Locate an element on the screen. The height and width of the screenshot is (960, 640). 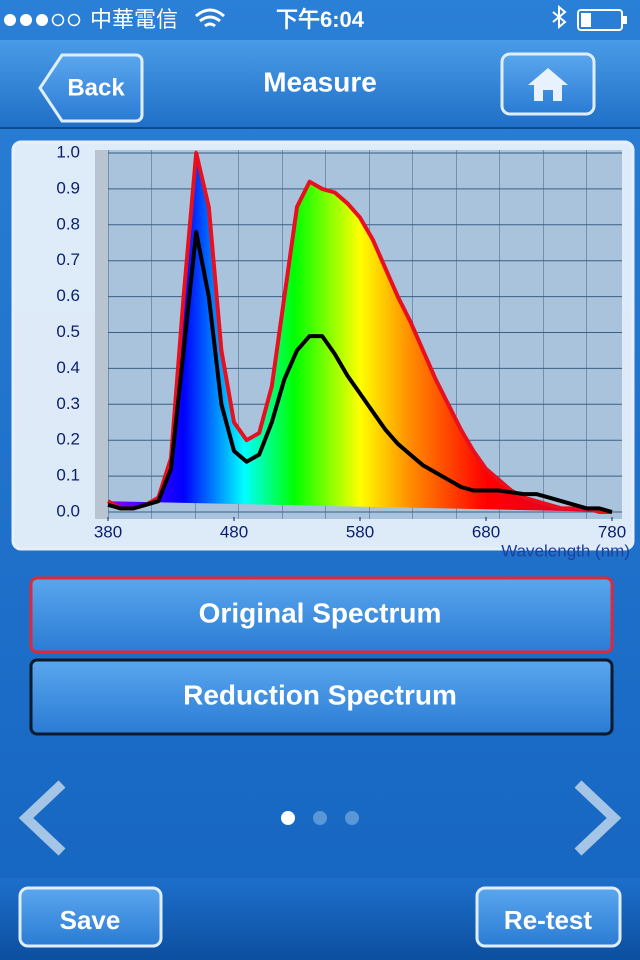
carrier: 中華電信 is located at coordinates (134, 19).